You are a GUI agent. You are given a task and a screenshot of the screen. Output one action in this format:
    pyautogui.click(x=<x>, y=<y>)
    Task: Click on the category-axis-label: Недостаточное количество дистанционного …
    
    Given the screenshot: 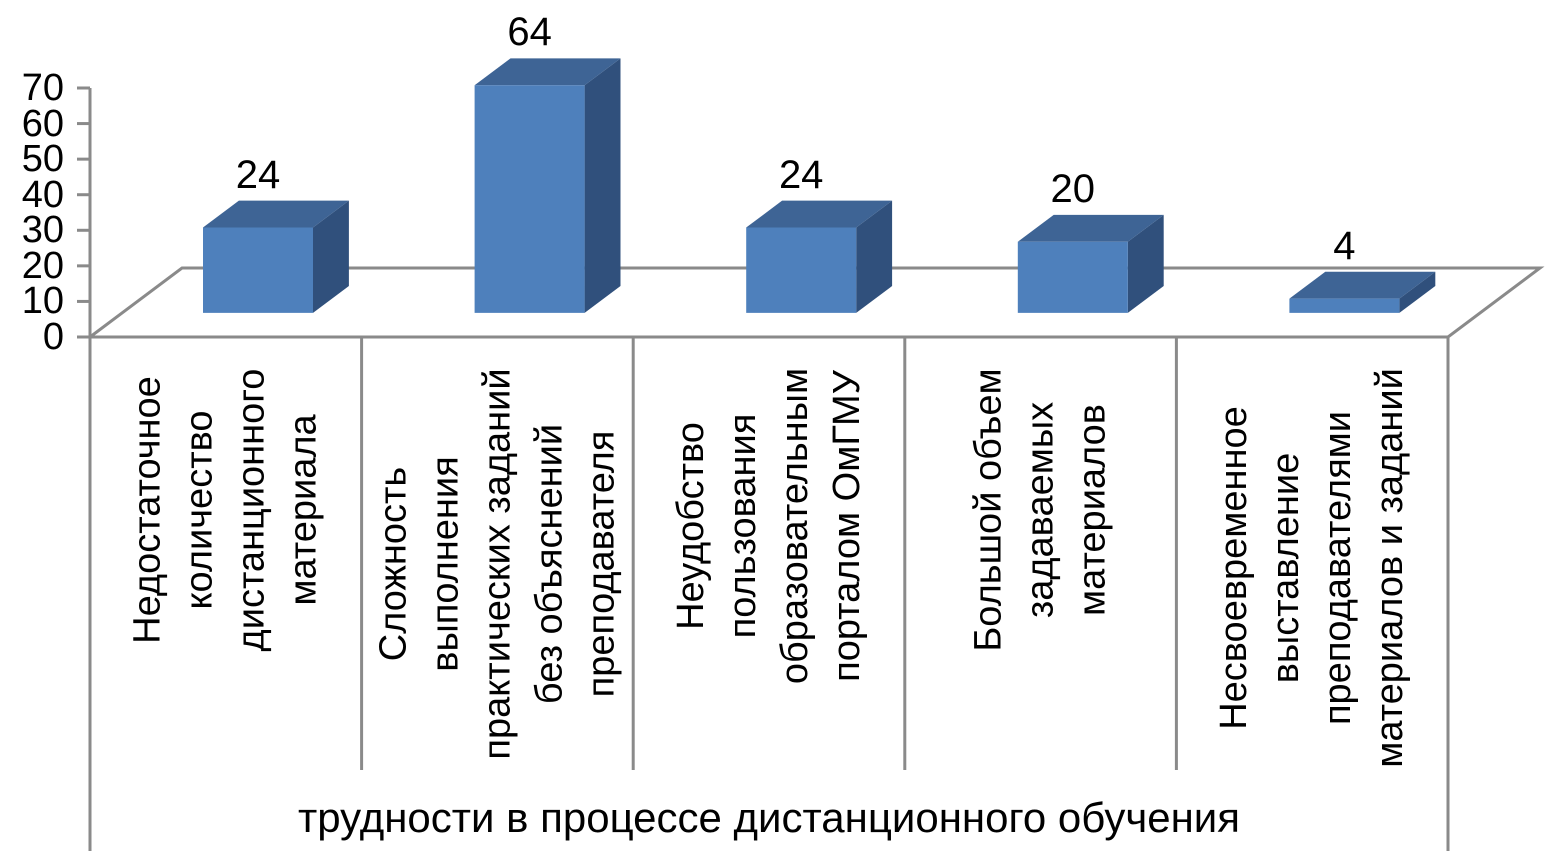 What is the action you would take?
    pyautogui.click(x=225, y=509)
    